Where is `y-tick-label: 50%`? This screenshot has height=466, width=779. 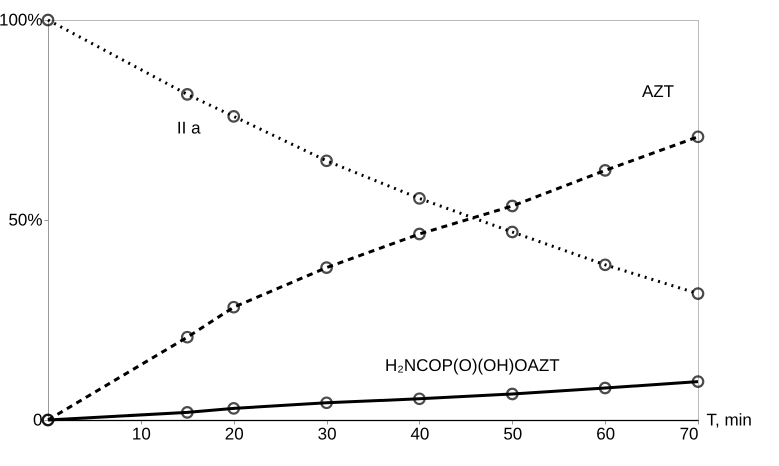
y-tick-label: 50% is located at coordinates (25, 220).